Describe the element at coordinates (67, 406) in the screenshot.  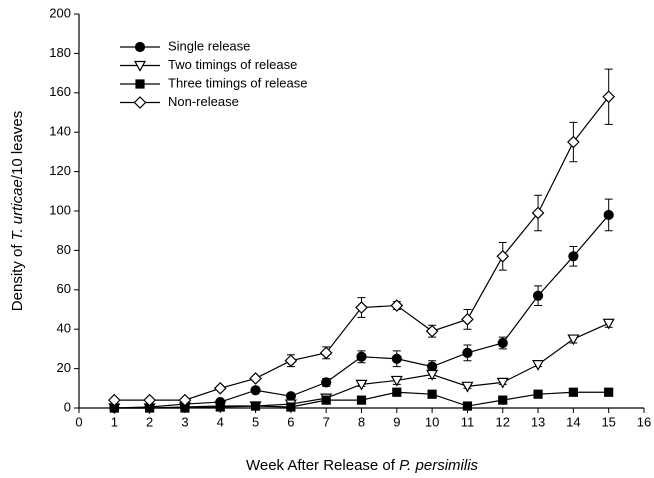
I see `y-tick-label: 0` at that location.